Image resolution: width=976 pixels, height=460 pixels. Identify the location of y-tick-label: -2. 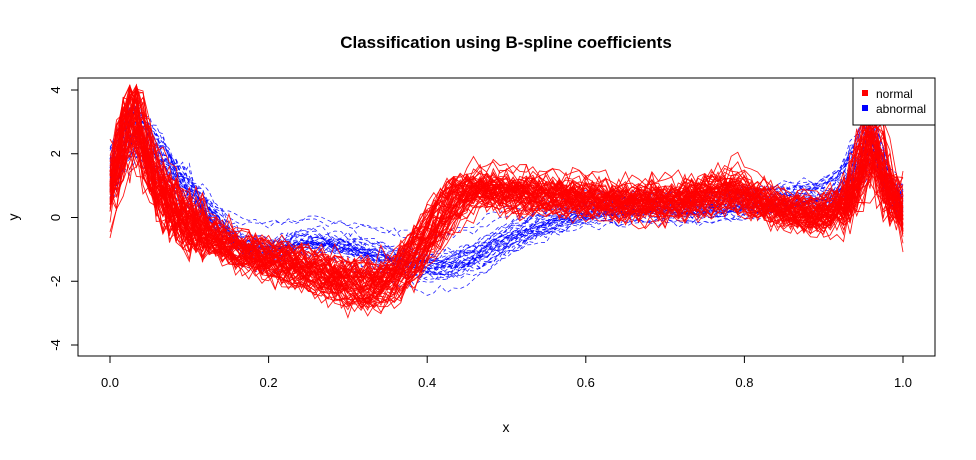
(55, 281).